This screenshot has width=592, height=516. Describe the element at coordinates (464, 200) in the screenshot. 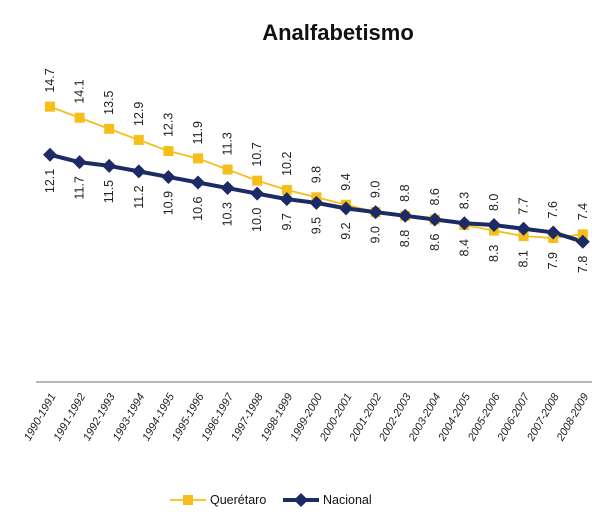

I see `data-label-queretaro: 8.3` at that location.